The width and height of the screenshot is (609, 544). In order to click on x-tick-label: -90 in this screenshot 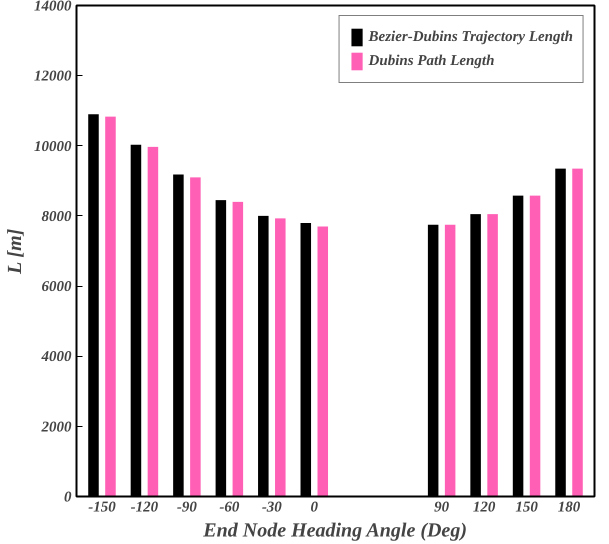, I will do `click(187, 508)`.